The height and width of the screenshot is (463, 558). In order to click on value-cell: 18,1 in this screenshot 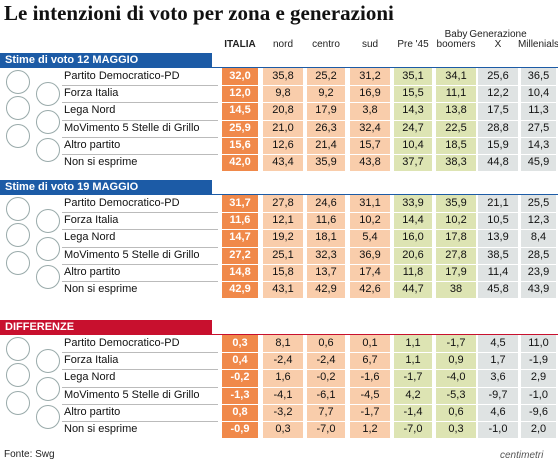, I will do `click(326, 237)`.